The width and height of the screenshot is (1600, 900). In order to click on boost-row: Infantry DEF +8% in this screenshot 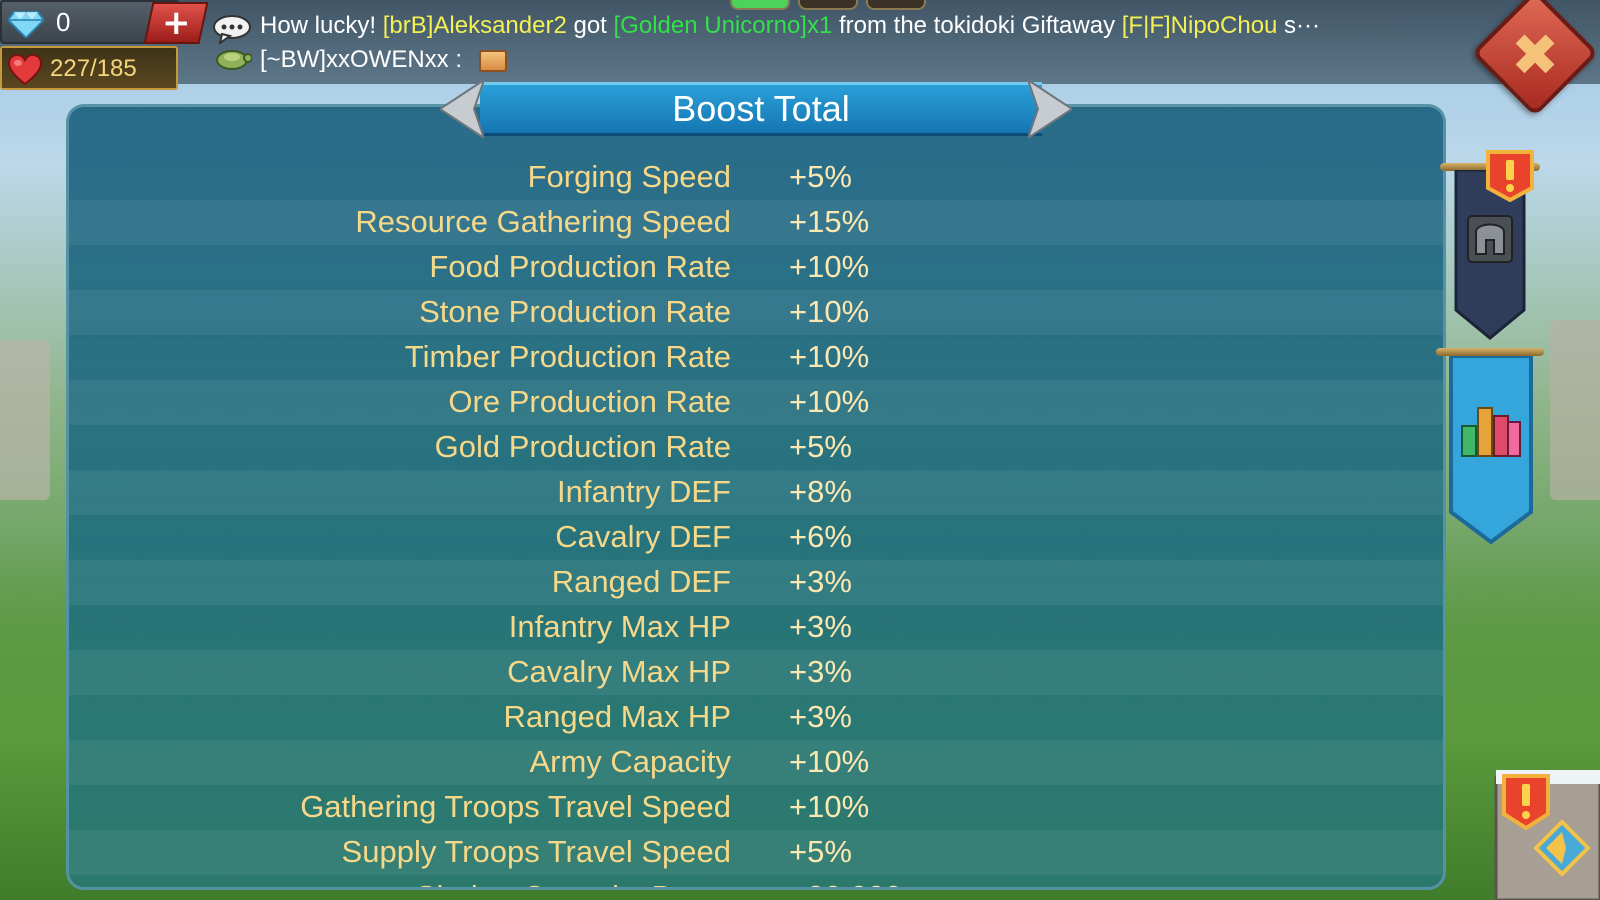, I will do `click(756, 492)`.